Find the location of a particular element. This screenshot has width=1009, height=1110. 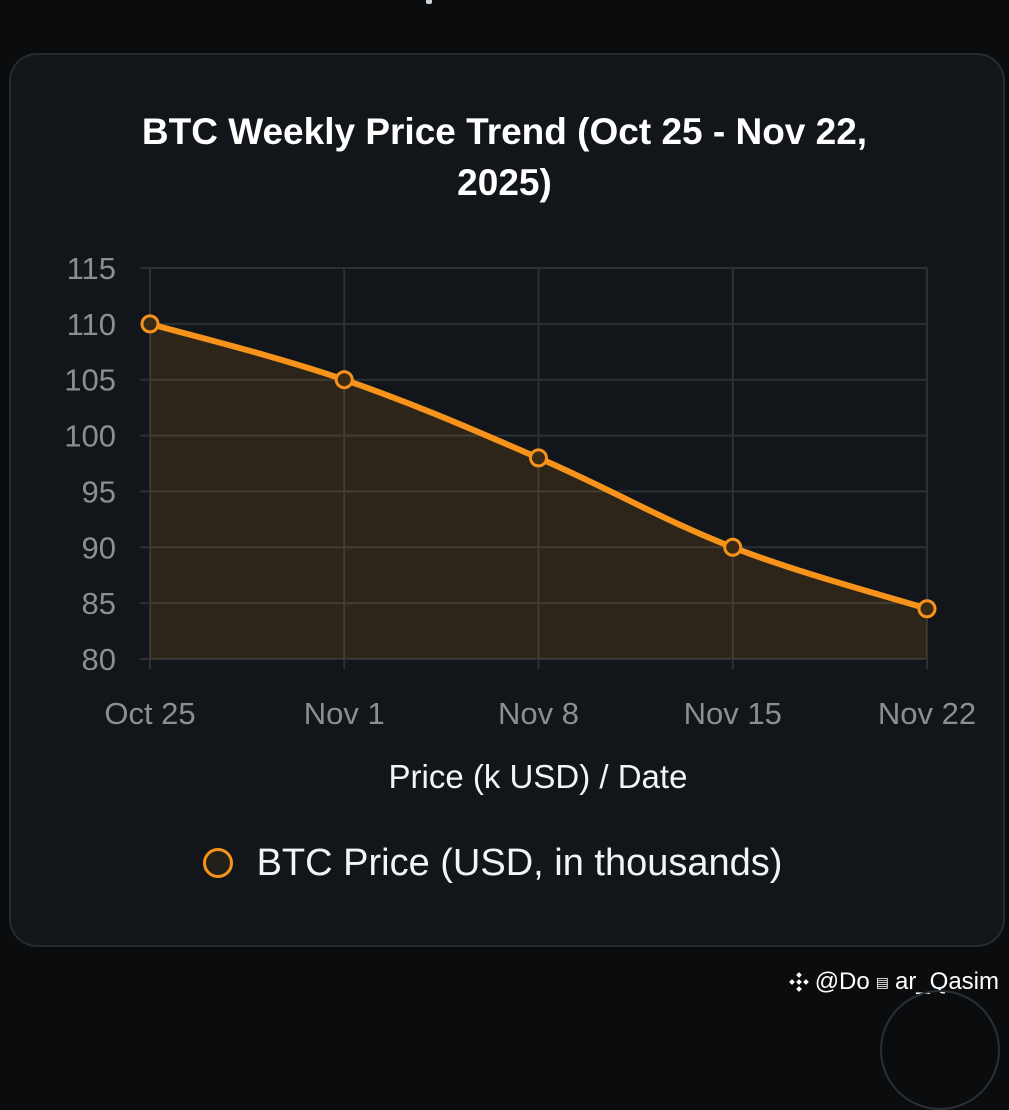

y-tick-label: 90 is located at coordinates (99, 547).